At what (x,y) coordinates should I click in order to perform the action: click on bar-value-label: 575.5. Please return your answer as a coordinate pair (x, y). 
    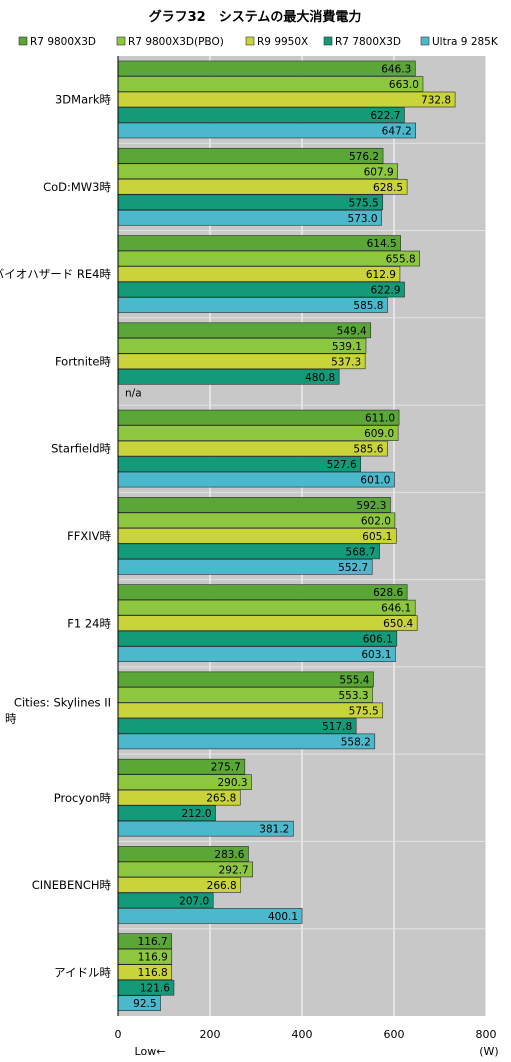
    Looking at the image, I should click on (364, 203).